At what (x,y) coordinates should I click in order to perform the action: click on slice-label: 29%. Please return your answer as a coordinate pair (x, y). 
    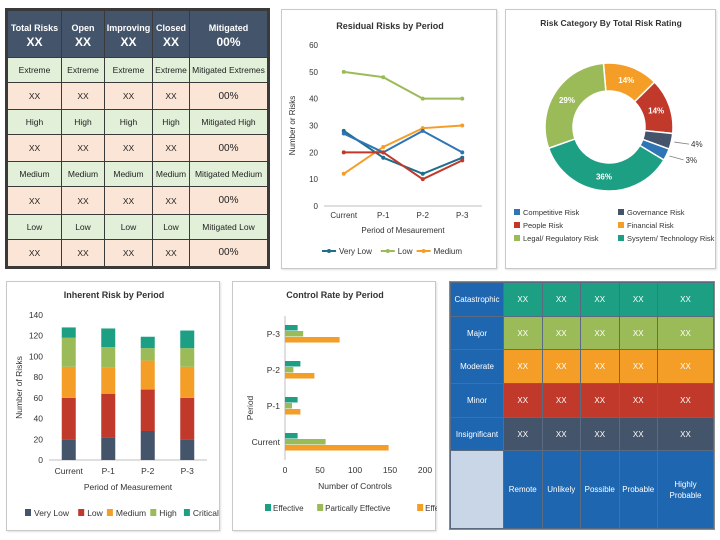
    Looking at the image, I should click on (567, 100).